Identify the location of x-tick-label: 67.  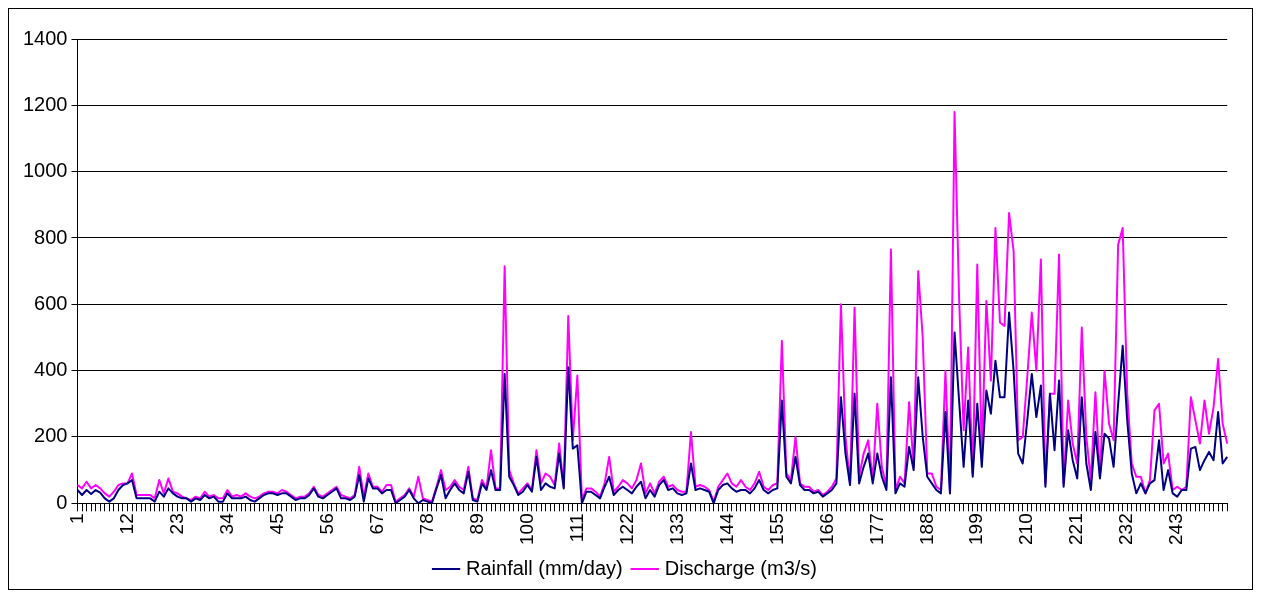
(376, 524).